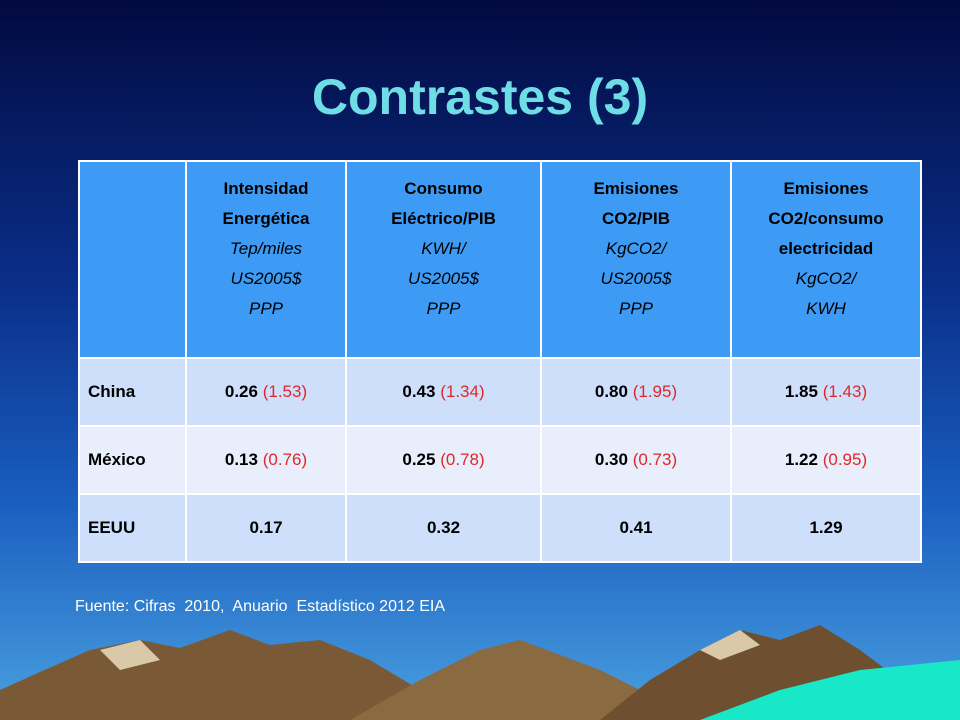 The image size is (960, 720). I want to click on data-cell: 0.25 (0.78), so click(443, 460).